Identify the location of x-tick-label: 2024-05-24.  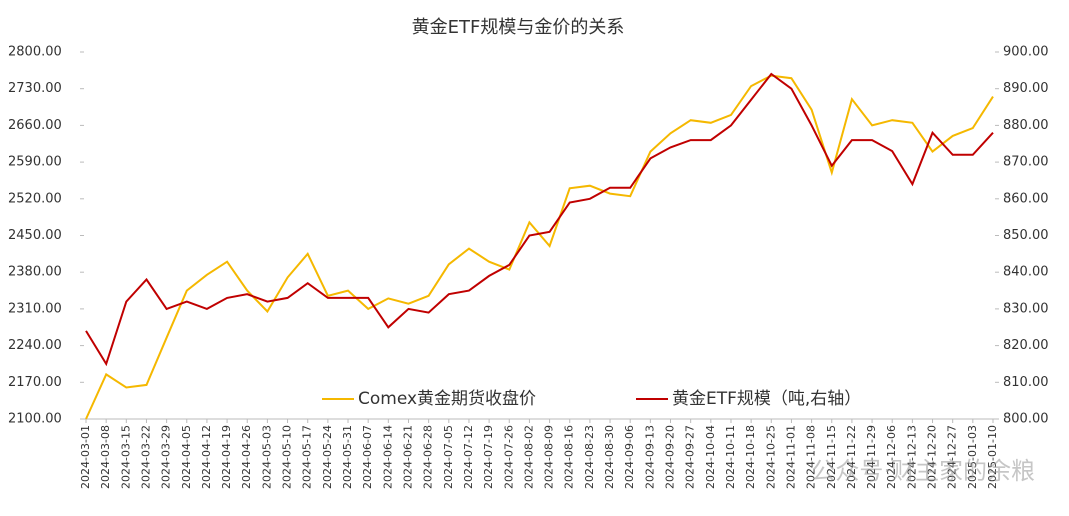
(327, 457).